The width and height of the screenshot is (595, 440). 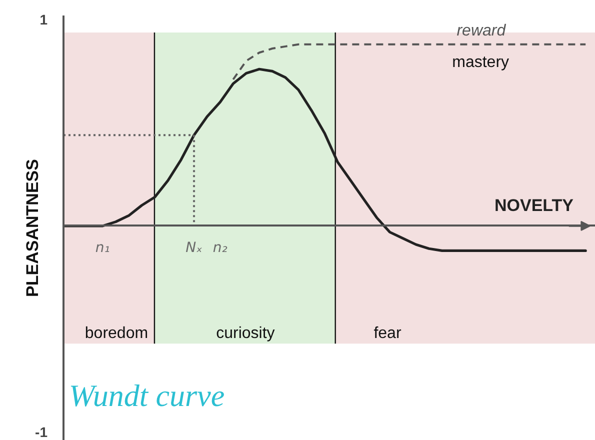 I want to click on series-label: reward, so click(x=481, y=31).